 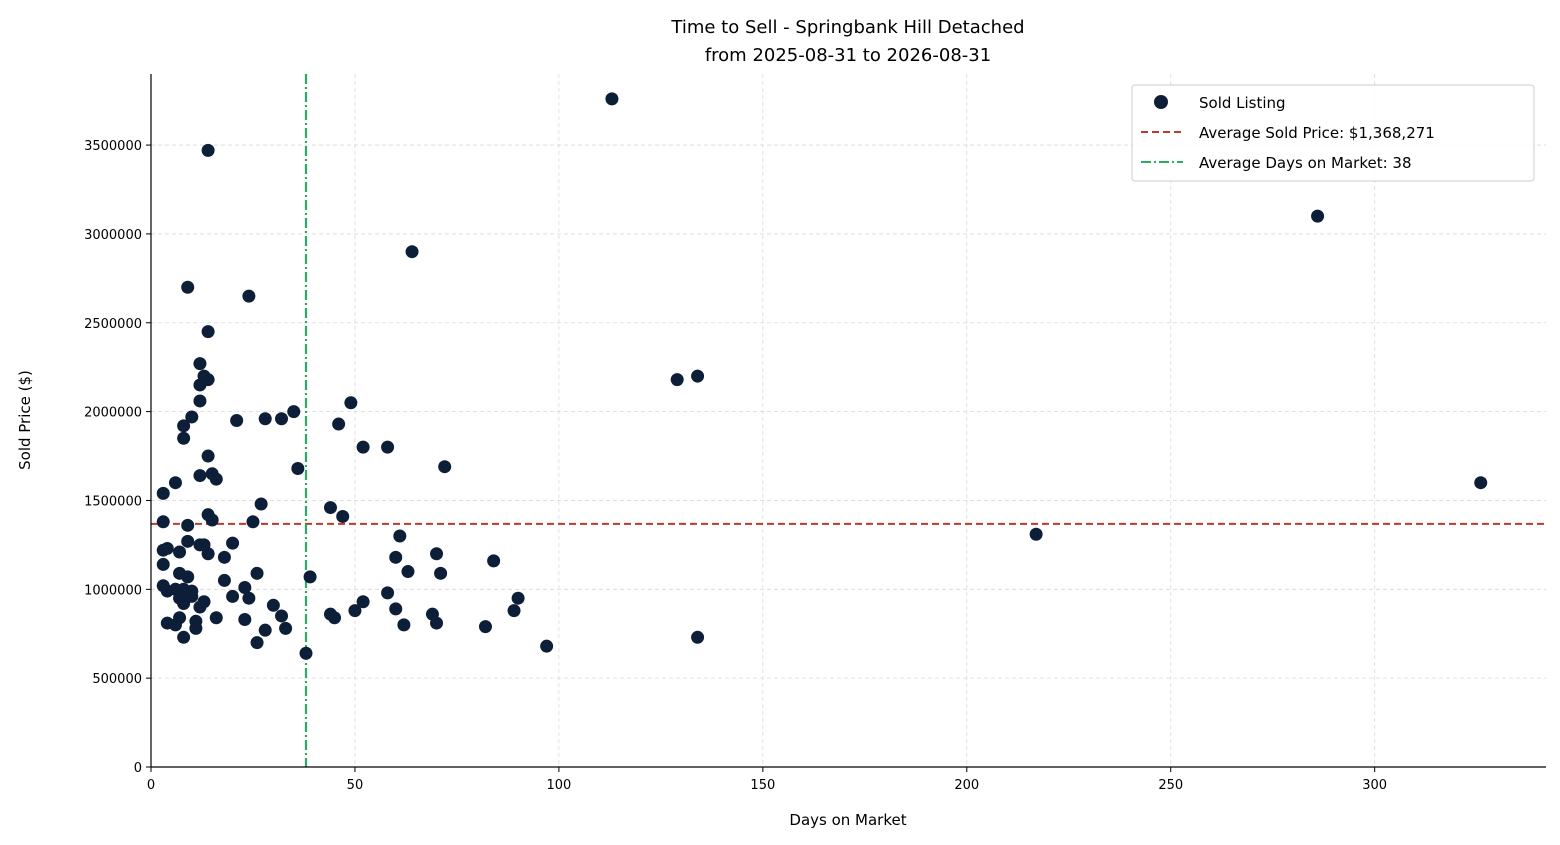 What do you see at coordinates (762, 785) in the screenshot?
I see `x-tick-label: 150` at bounding box center [762, 785].